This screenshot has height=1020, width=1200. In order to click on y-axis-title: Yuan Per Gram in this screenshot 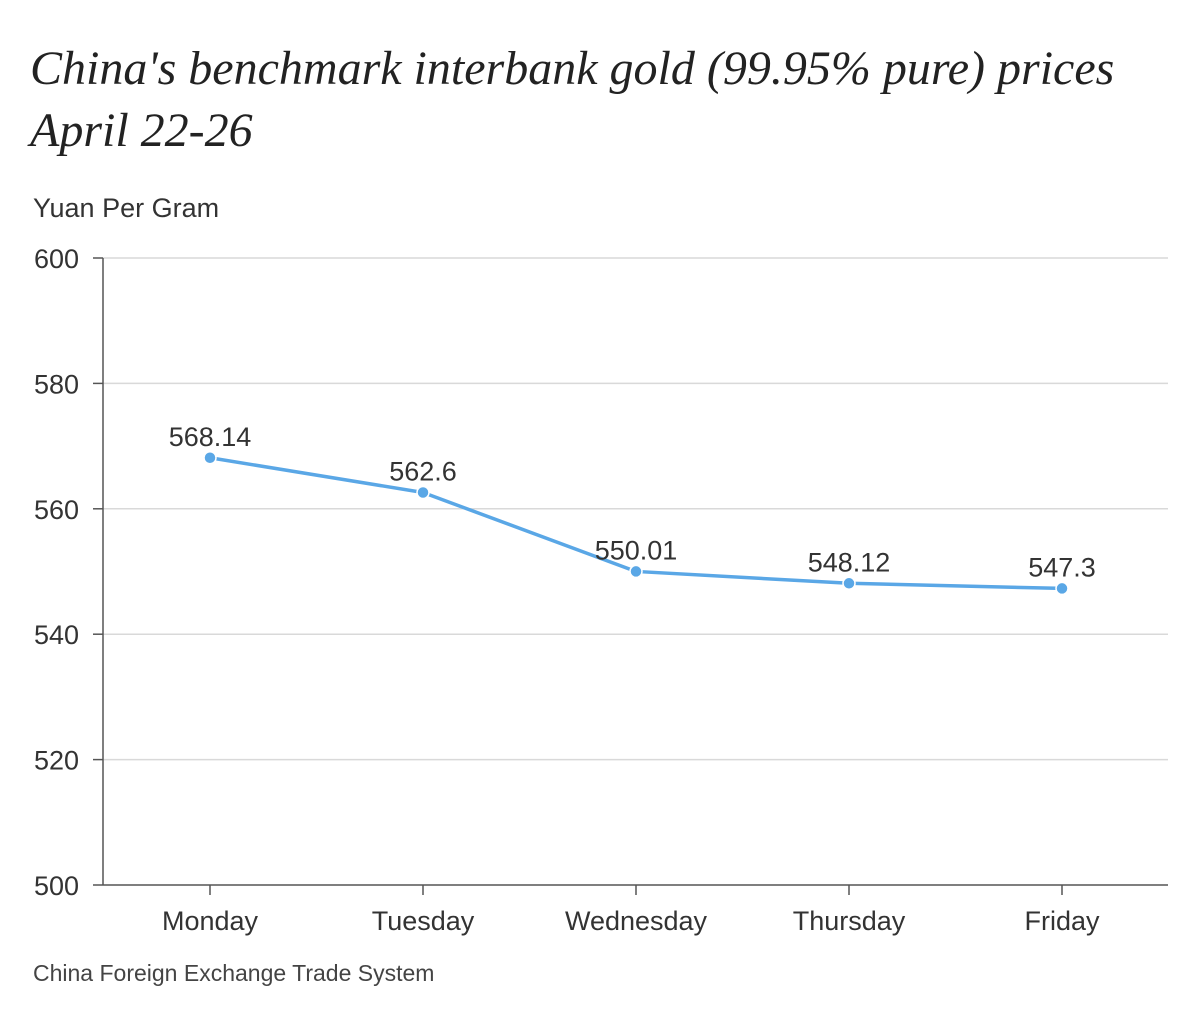, I will do `click(126, 208)`.